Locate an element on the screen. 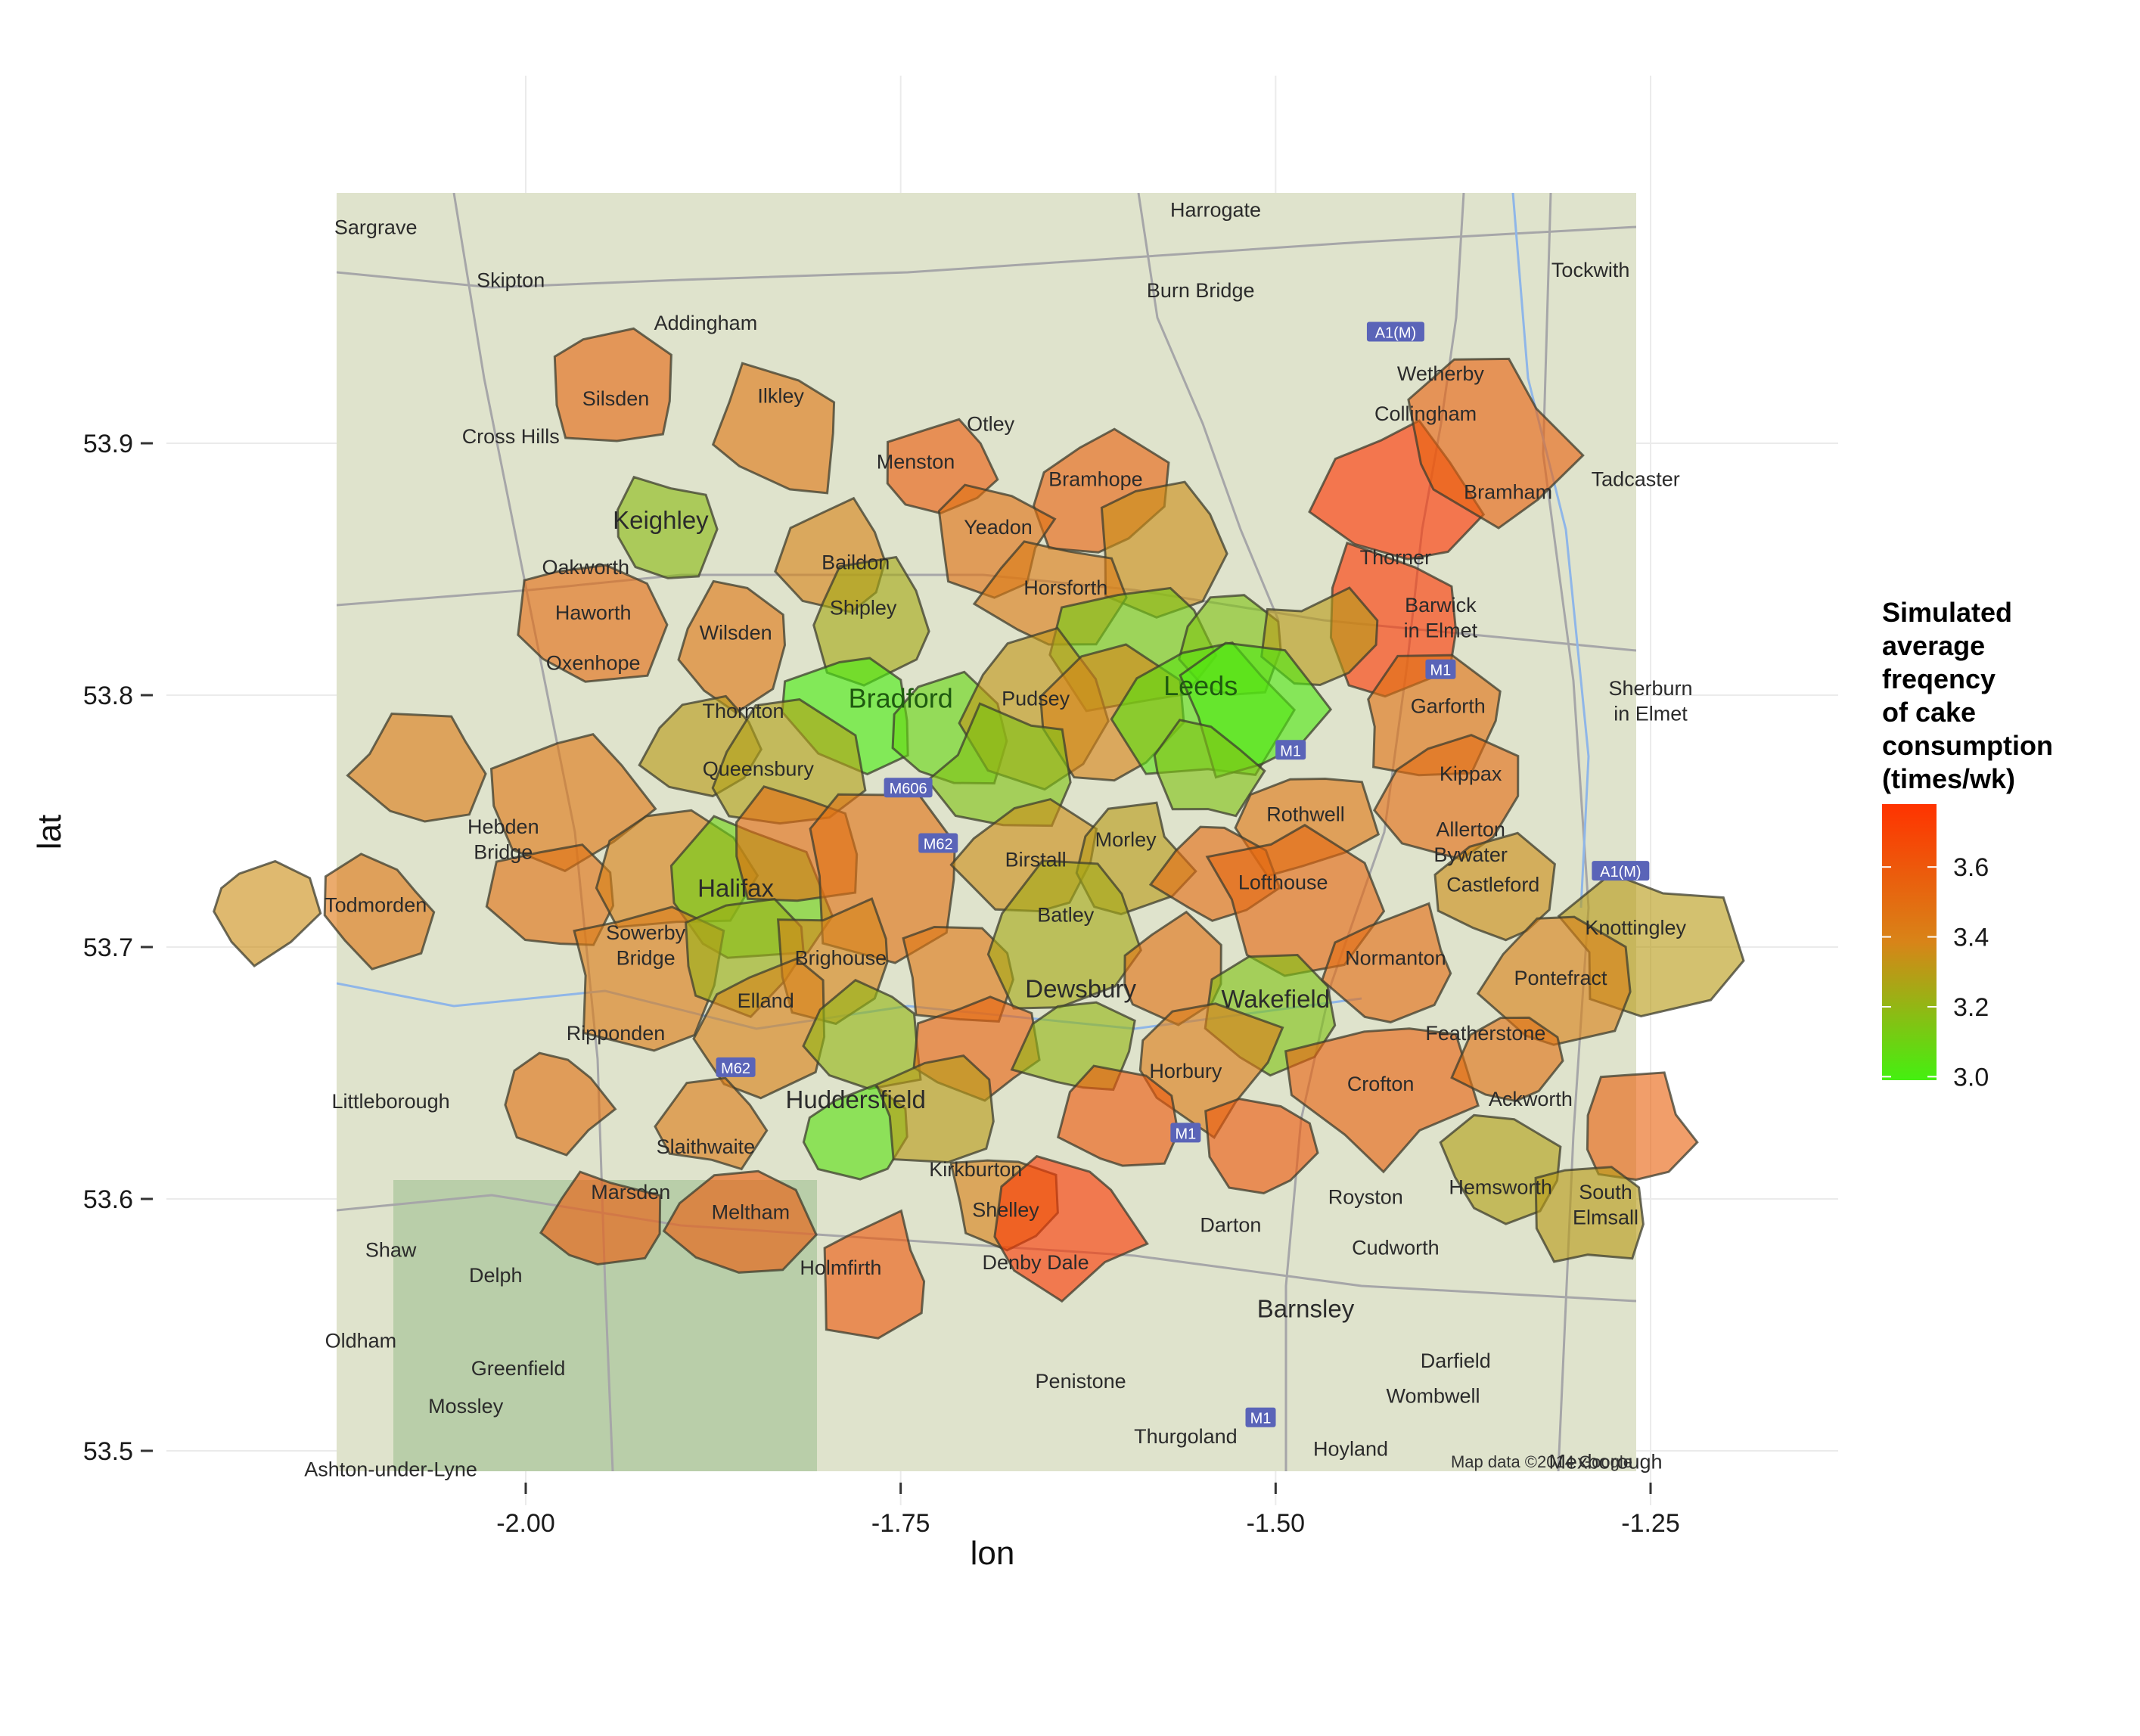 This screenshot has height=1736, width=2140. place-label: Ashton-under-Lyne is located at coordinates (390, 1469).